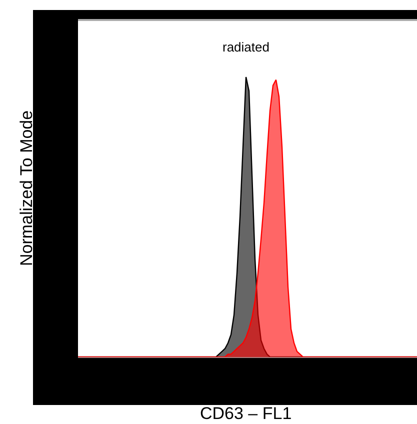 The image size is (417, 424). I want to click on y-axis-title: Normalized To Mode, so click(26, 188).